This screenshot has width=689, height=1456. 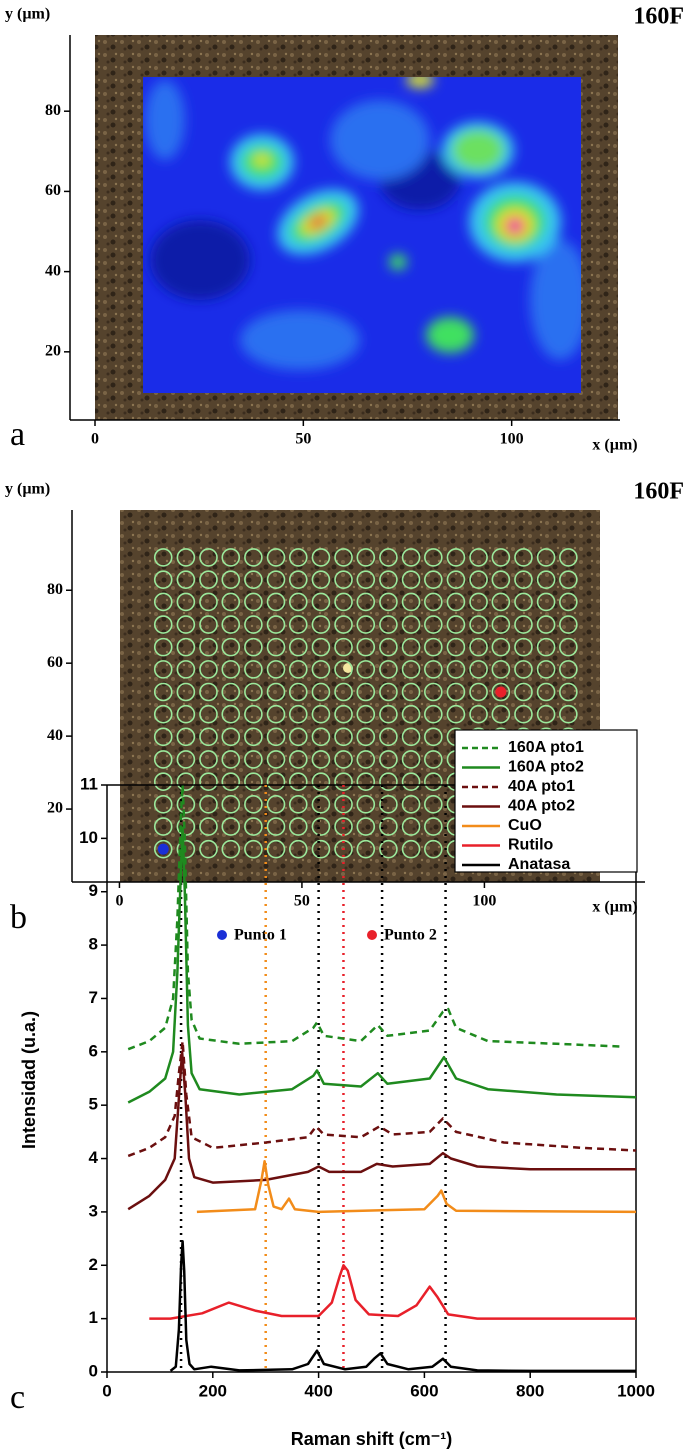 What do you see at coordinates (541, 806) in the screenshot?
I see `legend-label: 40A pto2` at bounding box center [541, 806].